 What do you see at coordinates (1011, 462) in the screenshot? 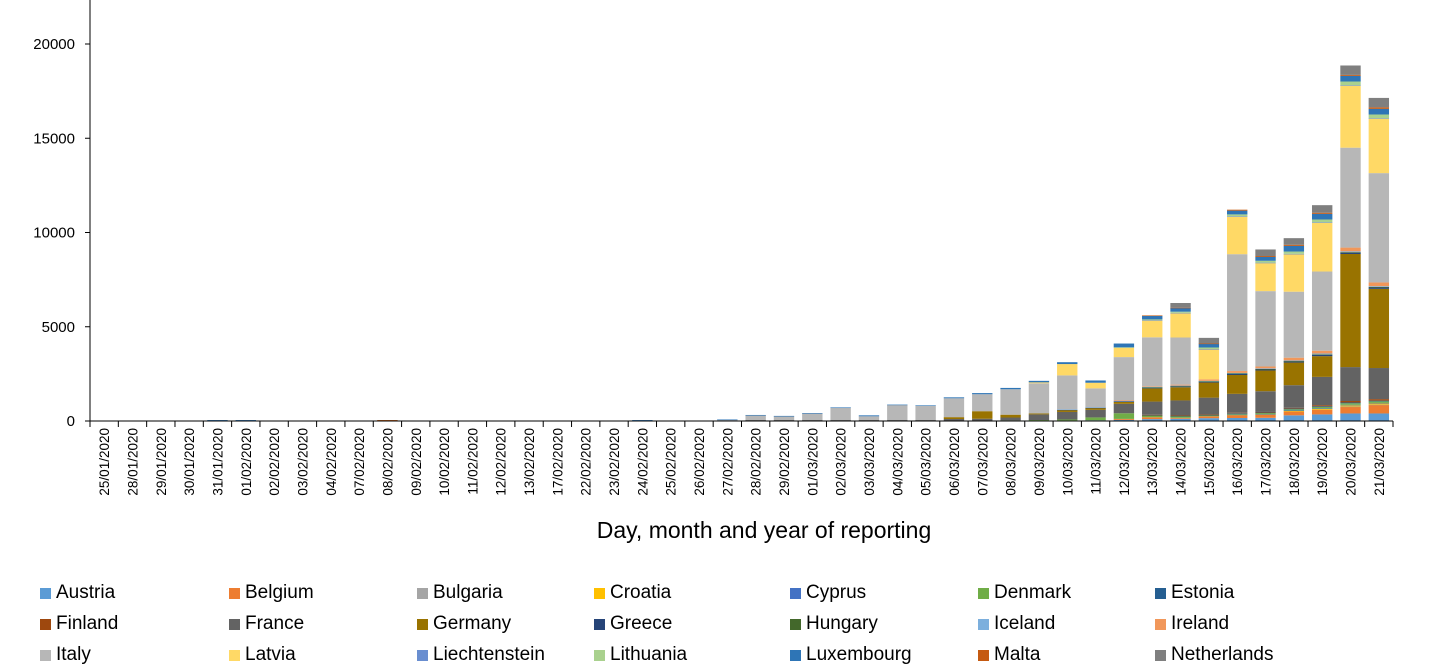
I see `x-tick-label: 08/03/2020` at bounding box center [1011, 462].